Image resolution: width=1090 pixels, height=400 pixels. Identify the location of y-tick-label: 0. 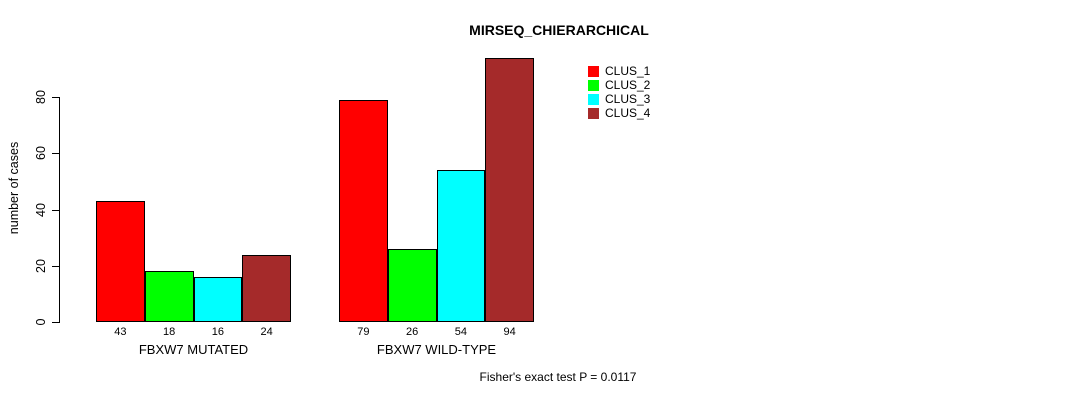
(41, 322).